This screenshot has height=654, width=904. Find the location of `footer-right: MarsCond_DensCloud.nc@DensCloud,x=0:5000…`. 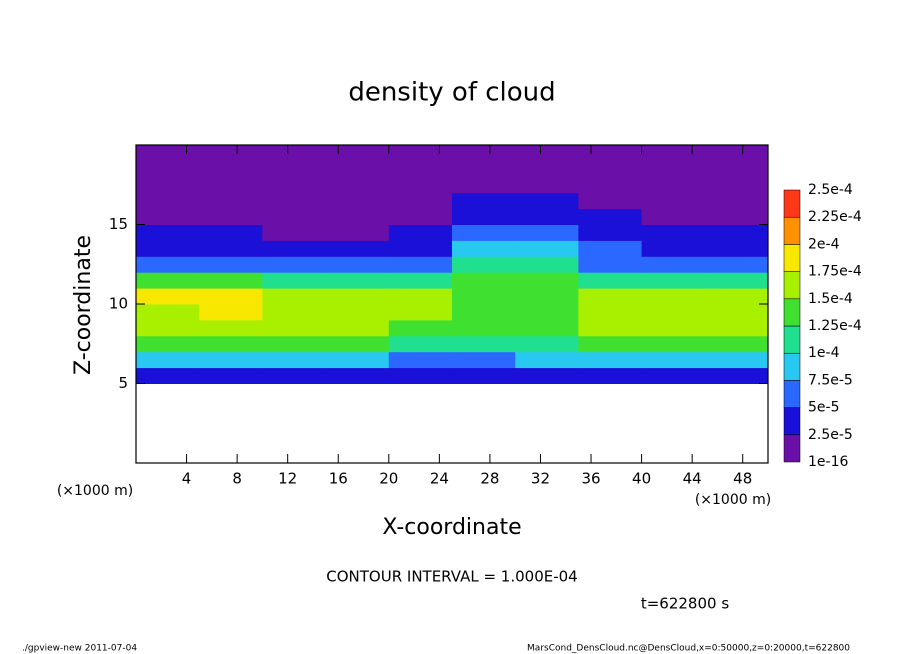

footer-right: MarsCond_DensCloud.nc@DensCloud,x=0:5000… is located at coordinates (688, 649).